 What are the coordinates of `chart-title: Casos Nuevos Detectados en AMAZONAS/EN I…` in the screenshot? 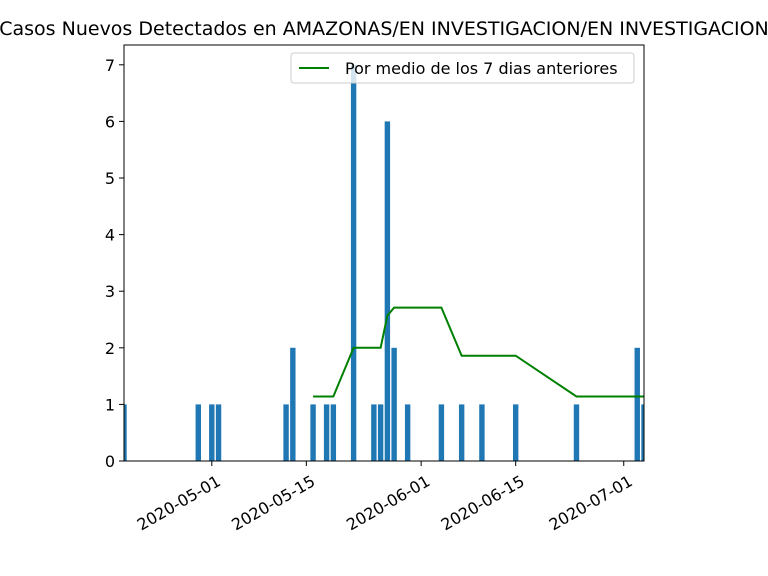 It's located at (384, 29).